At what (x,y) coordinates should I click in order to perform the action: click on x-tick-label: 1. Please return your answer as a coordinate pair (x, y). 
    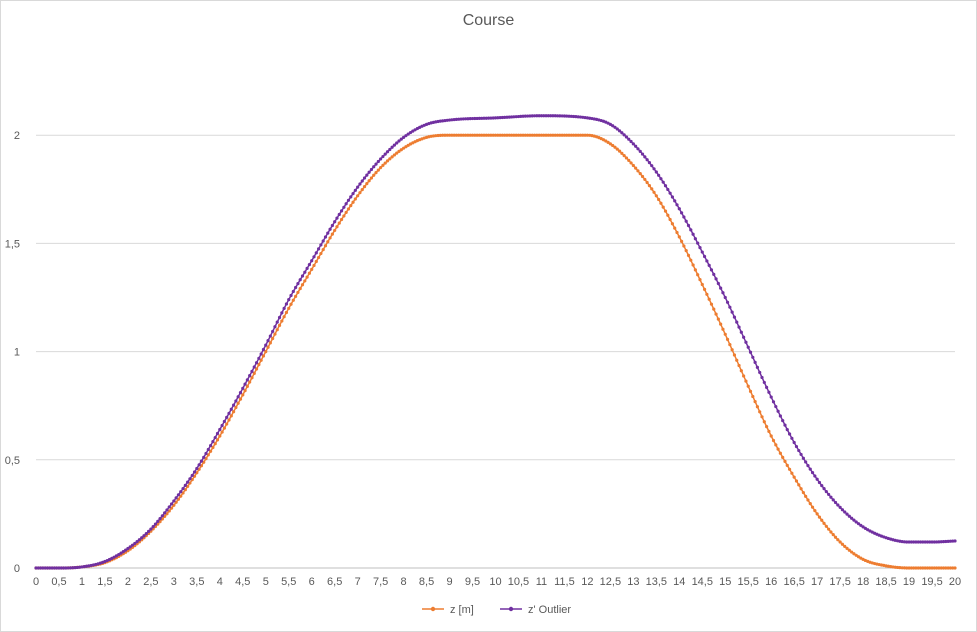
    Looking at the image, I should click on (82, 582).